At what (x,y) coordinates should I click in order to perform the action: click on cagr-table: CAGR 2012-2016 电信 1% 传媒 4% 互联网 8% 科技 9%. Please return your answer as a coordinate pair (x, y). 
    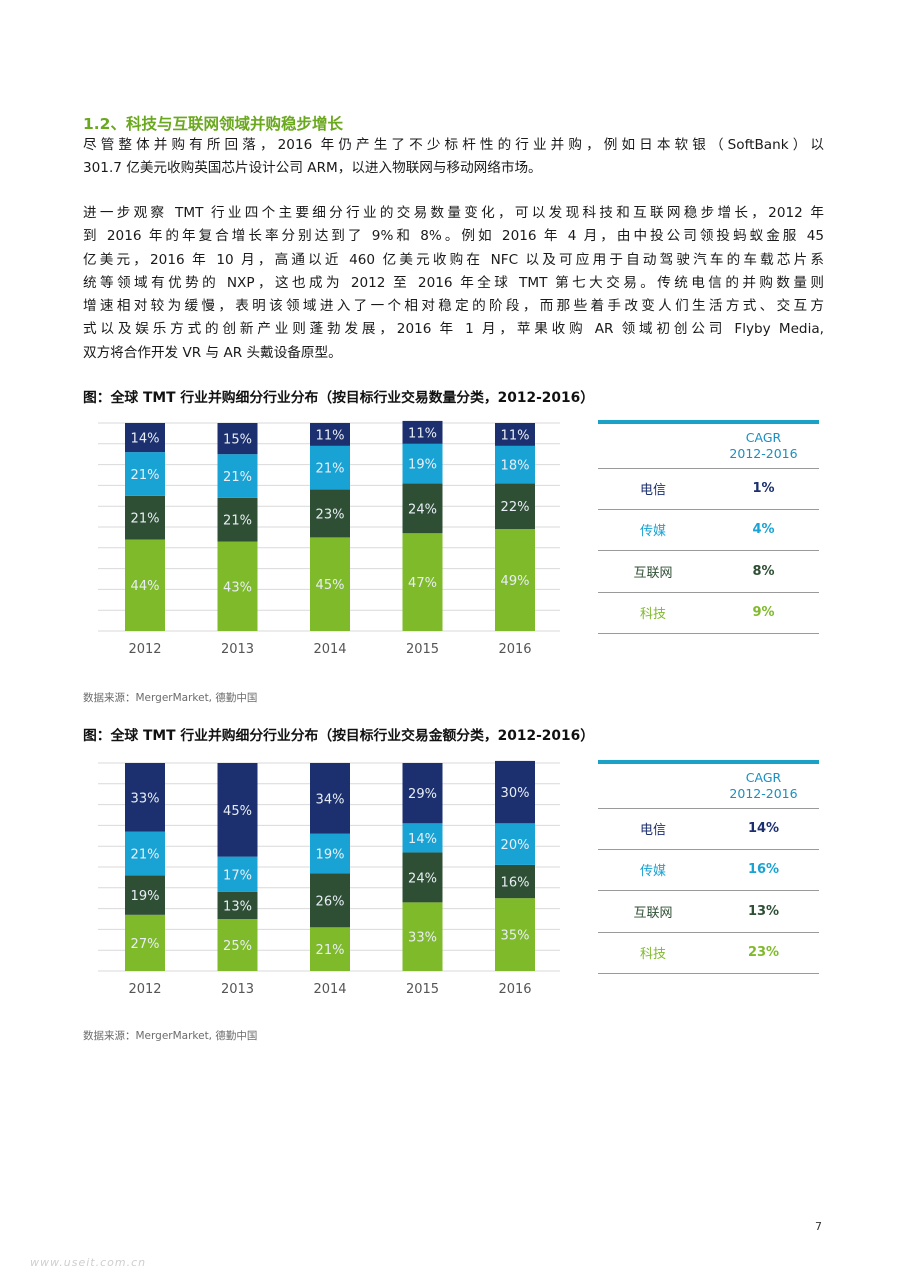
    Looking at the image, I should click on (708, 527).